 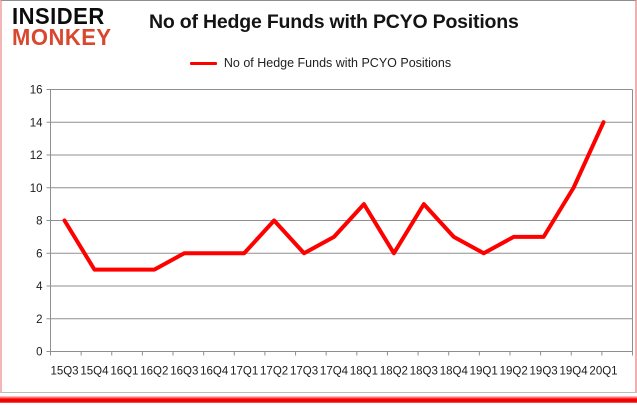 What do you see at coordinates (36, 123) in the screenshot?
I see `y-axis-label: 14` at bounding box center [36, 123].